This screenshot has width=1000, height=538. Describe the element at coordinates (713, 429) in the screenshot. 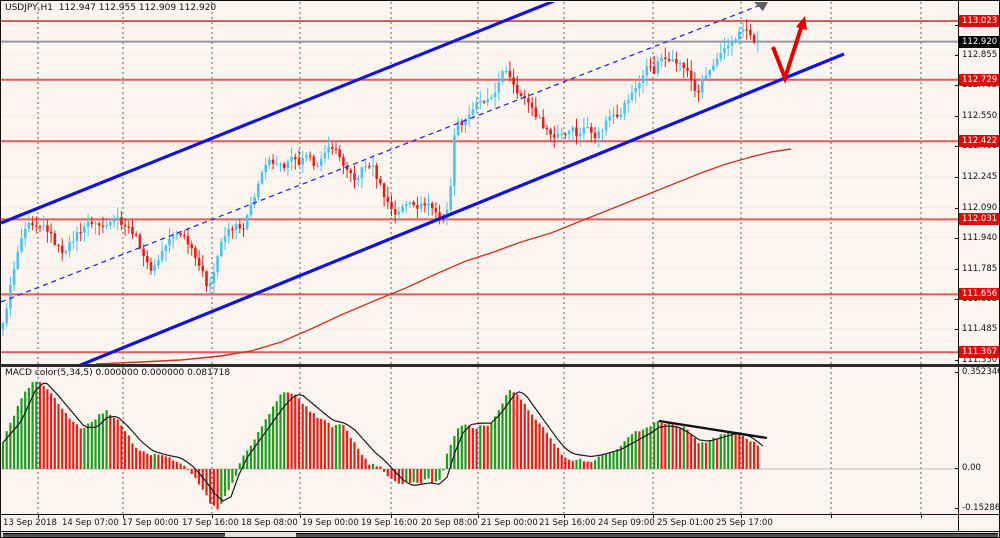

I see `macd-trendline` at that location.